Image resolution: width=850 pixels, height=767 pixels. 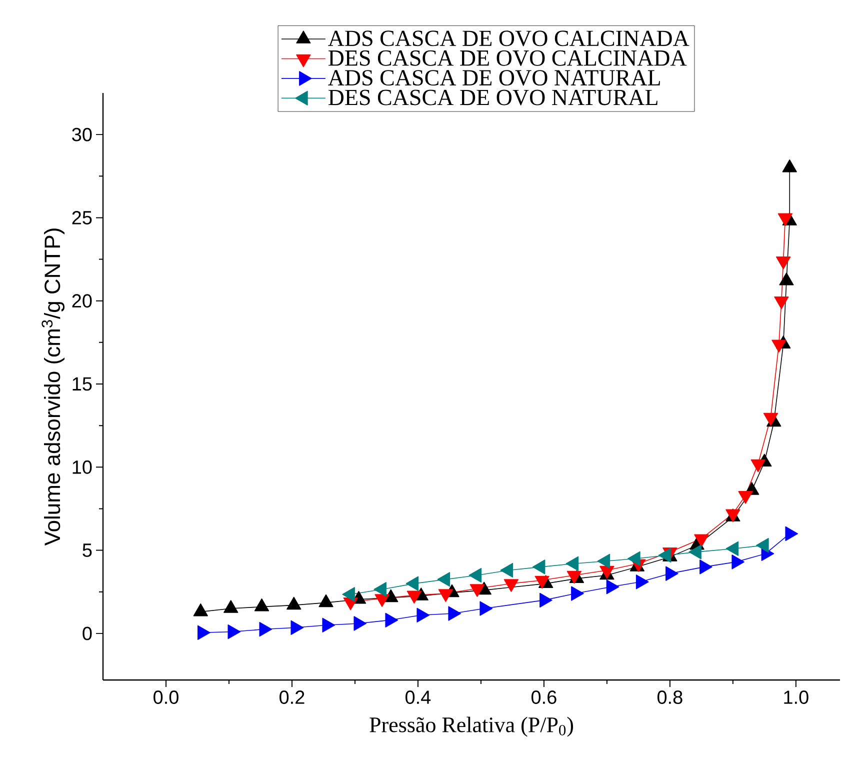 What do you see at coordinates (53, 387) in the screenshot?
I see `y-axis-title: Volume adsorvido (cm$^{3}$/g CNTP)` at bounding box center [53, 387].